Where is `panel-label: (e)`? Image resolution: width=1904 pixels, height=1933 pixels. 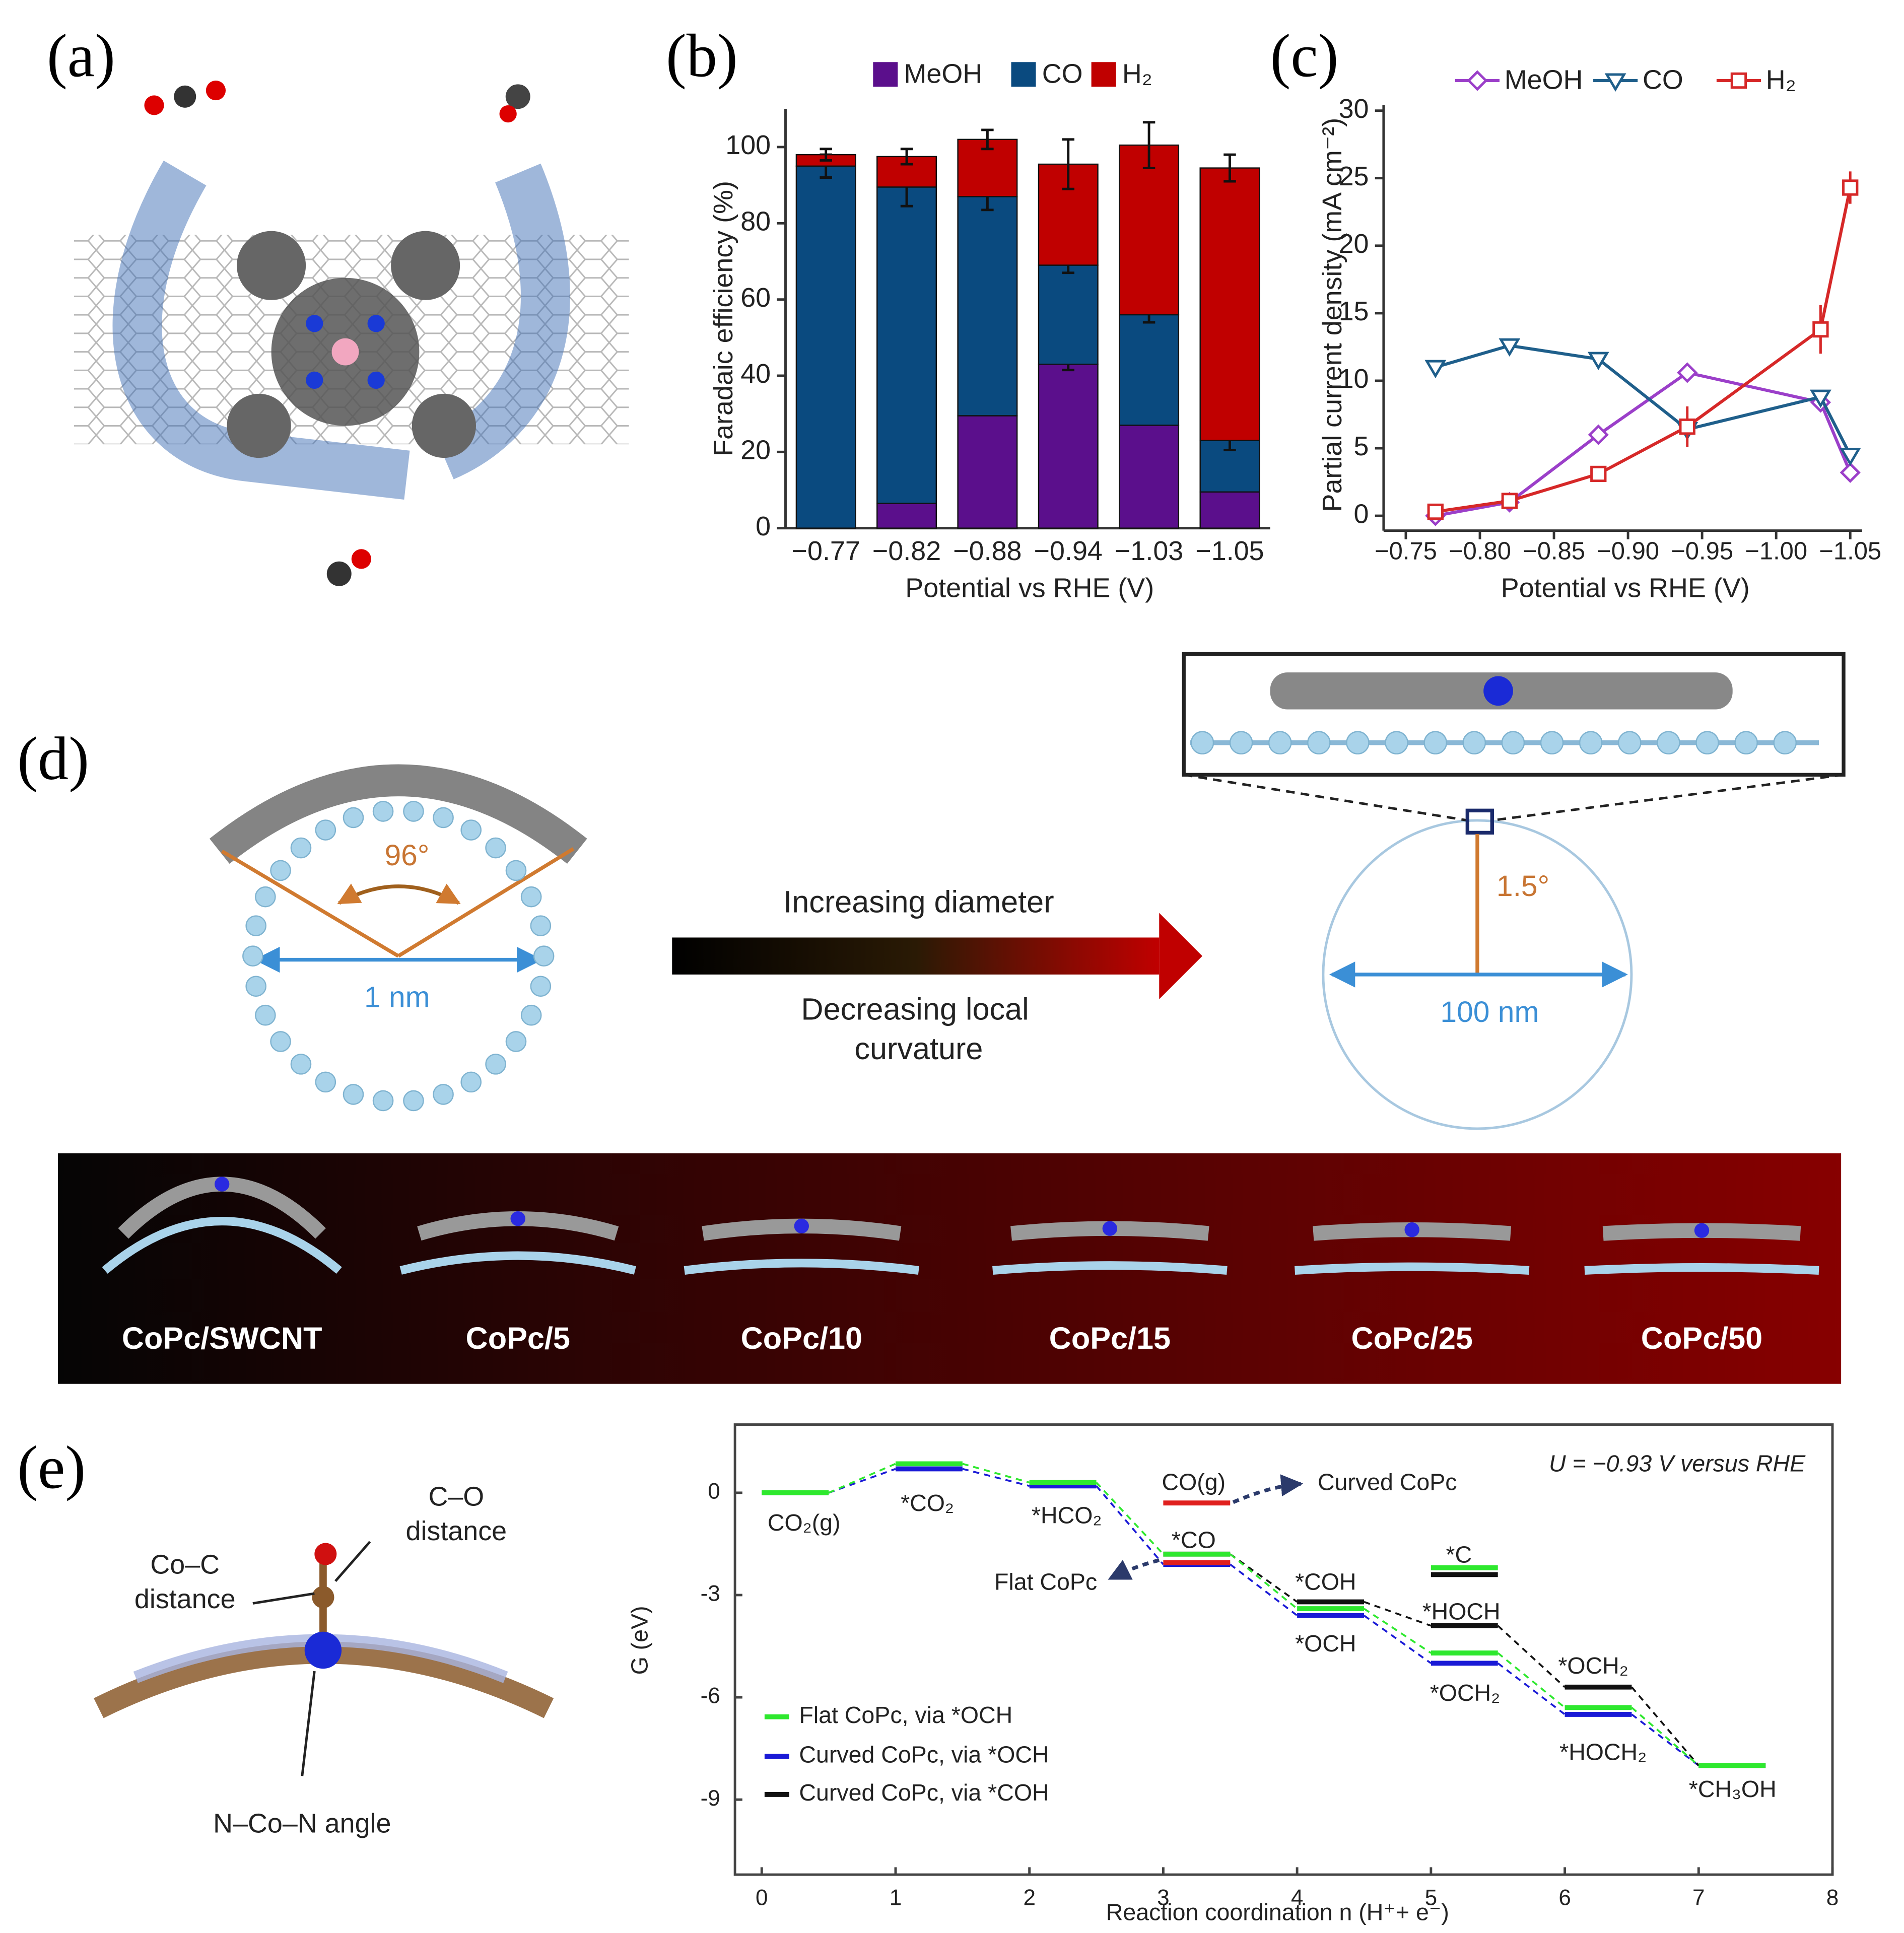
panel-label: (e) is located at coordinates (51, 1468).